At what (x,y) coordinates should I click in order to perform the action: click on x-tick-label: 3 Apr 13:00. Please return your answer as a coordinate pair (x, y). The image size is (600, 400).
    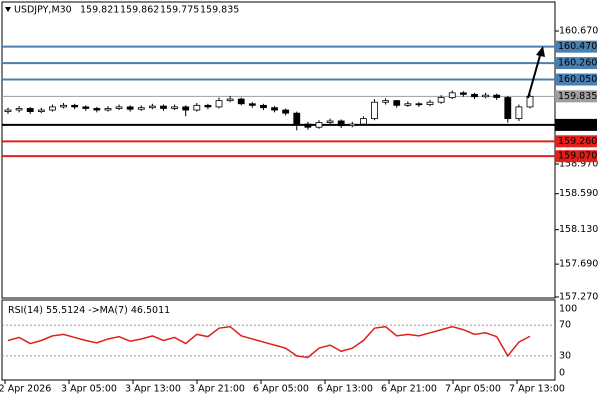
    Looking at the image, I should click on (153, 389).